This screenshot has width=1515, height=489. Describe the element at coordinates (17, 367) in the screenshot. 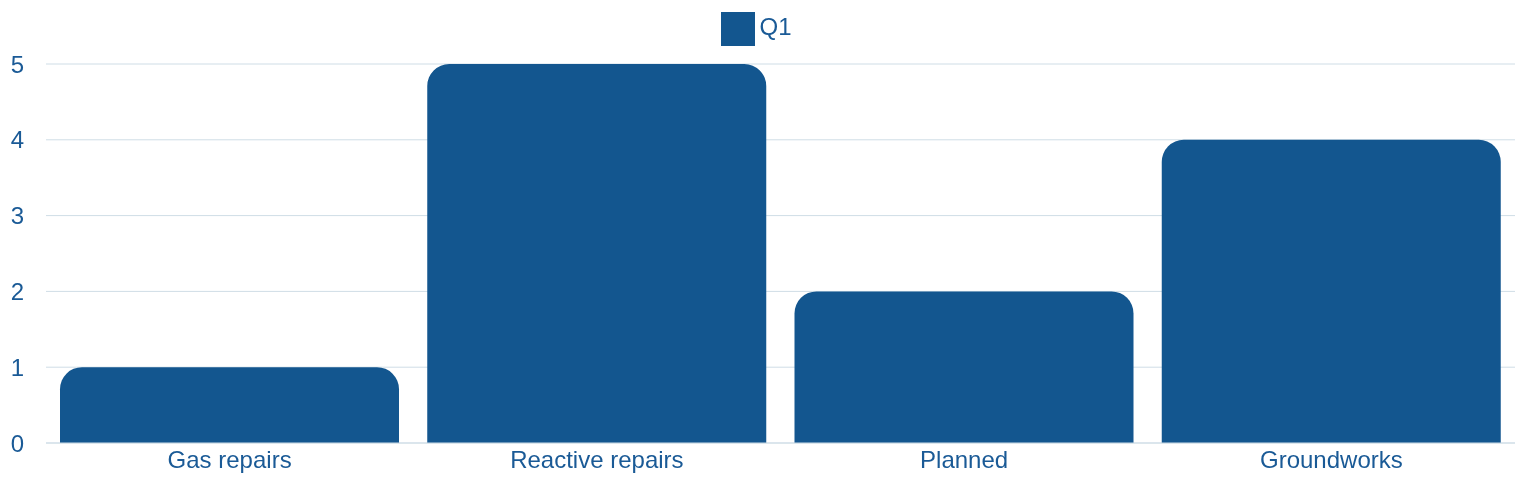

I see `y-tick-label: 1` at that location.